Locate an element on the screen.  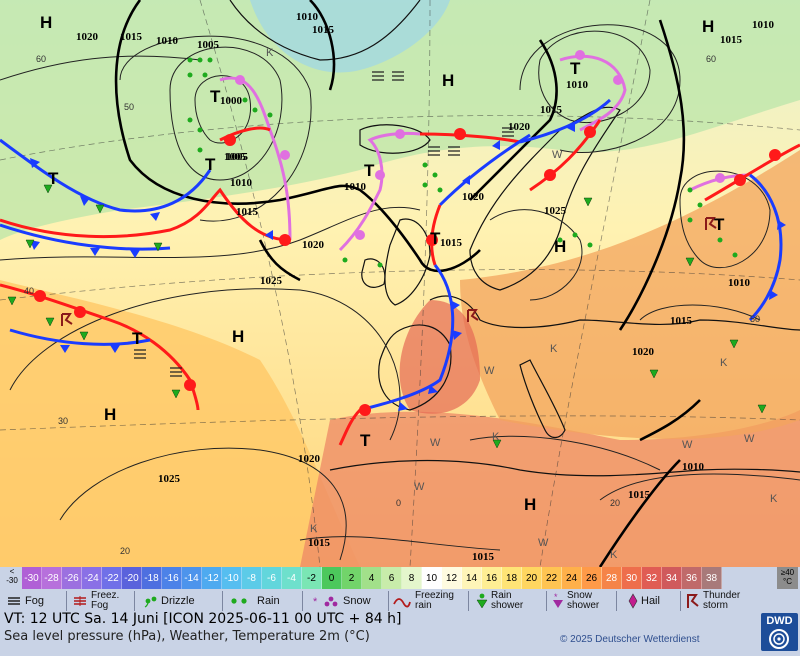
isobar-label: 1005 is located at coordinates (237, 157).